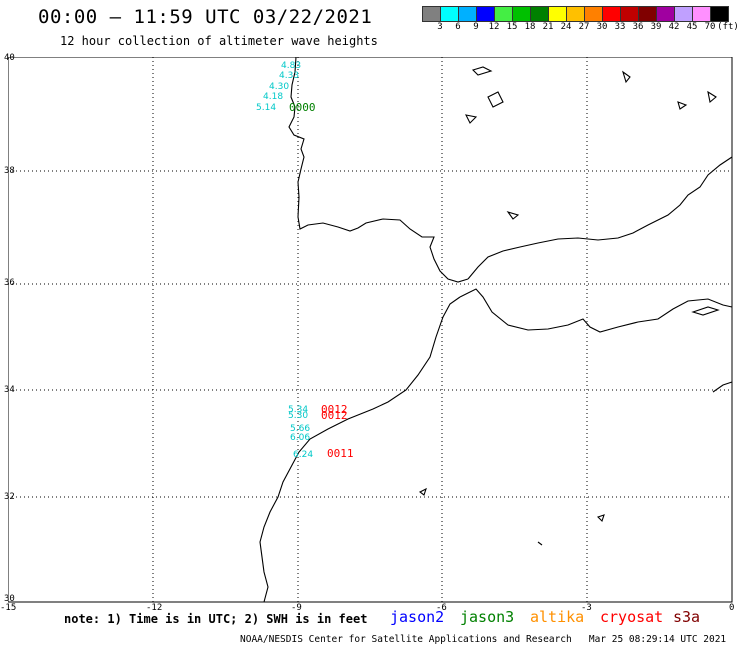  What do you see at coordinates (494, 27) in the screenshot?
I see `colorbar-label: 12` at bounding box center [494, 27].